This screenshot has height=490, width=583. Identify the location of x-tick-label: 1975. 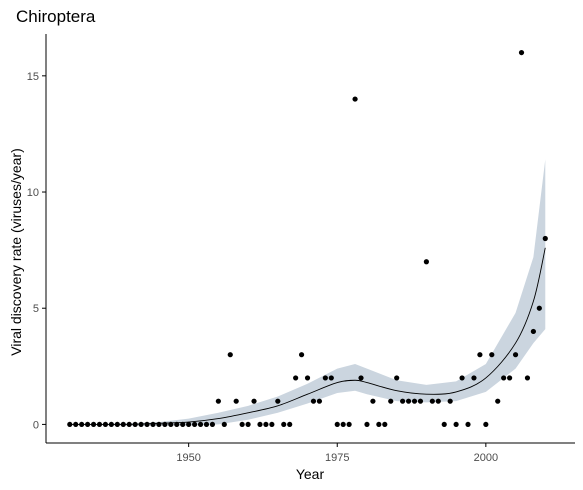
(337, 458).